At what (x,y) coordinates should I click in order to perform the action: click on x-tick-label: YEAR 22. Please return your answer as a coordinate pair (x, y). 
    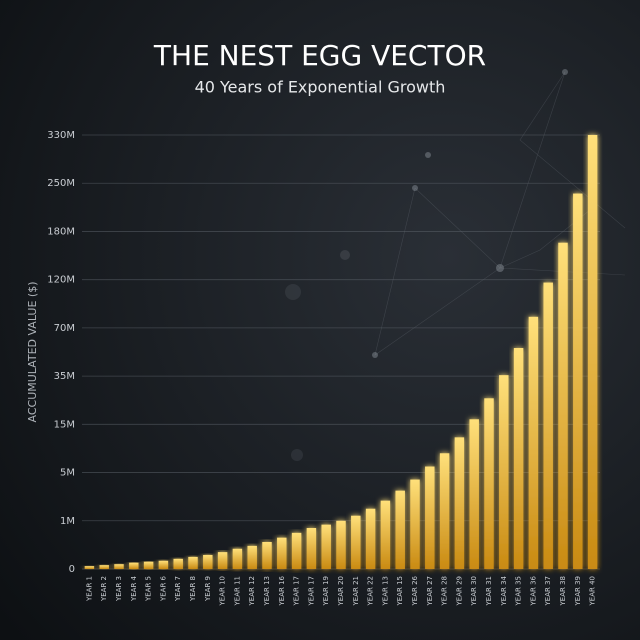
    Looking at the image, I should click on (371, 591).